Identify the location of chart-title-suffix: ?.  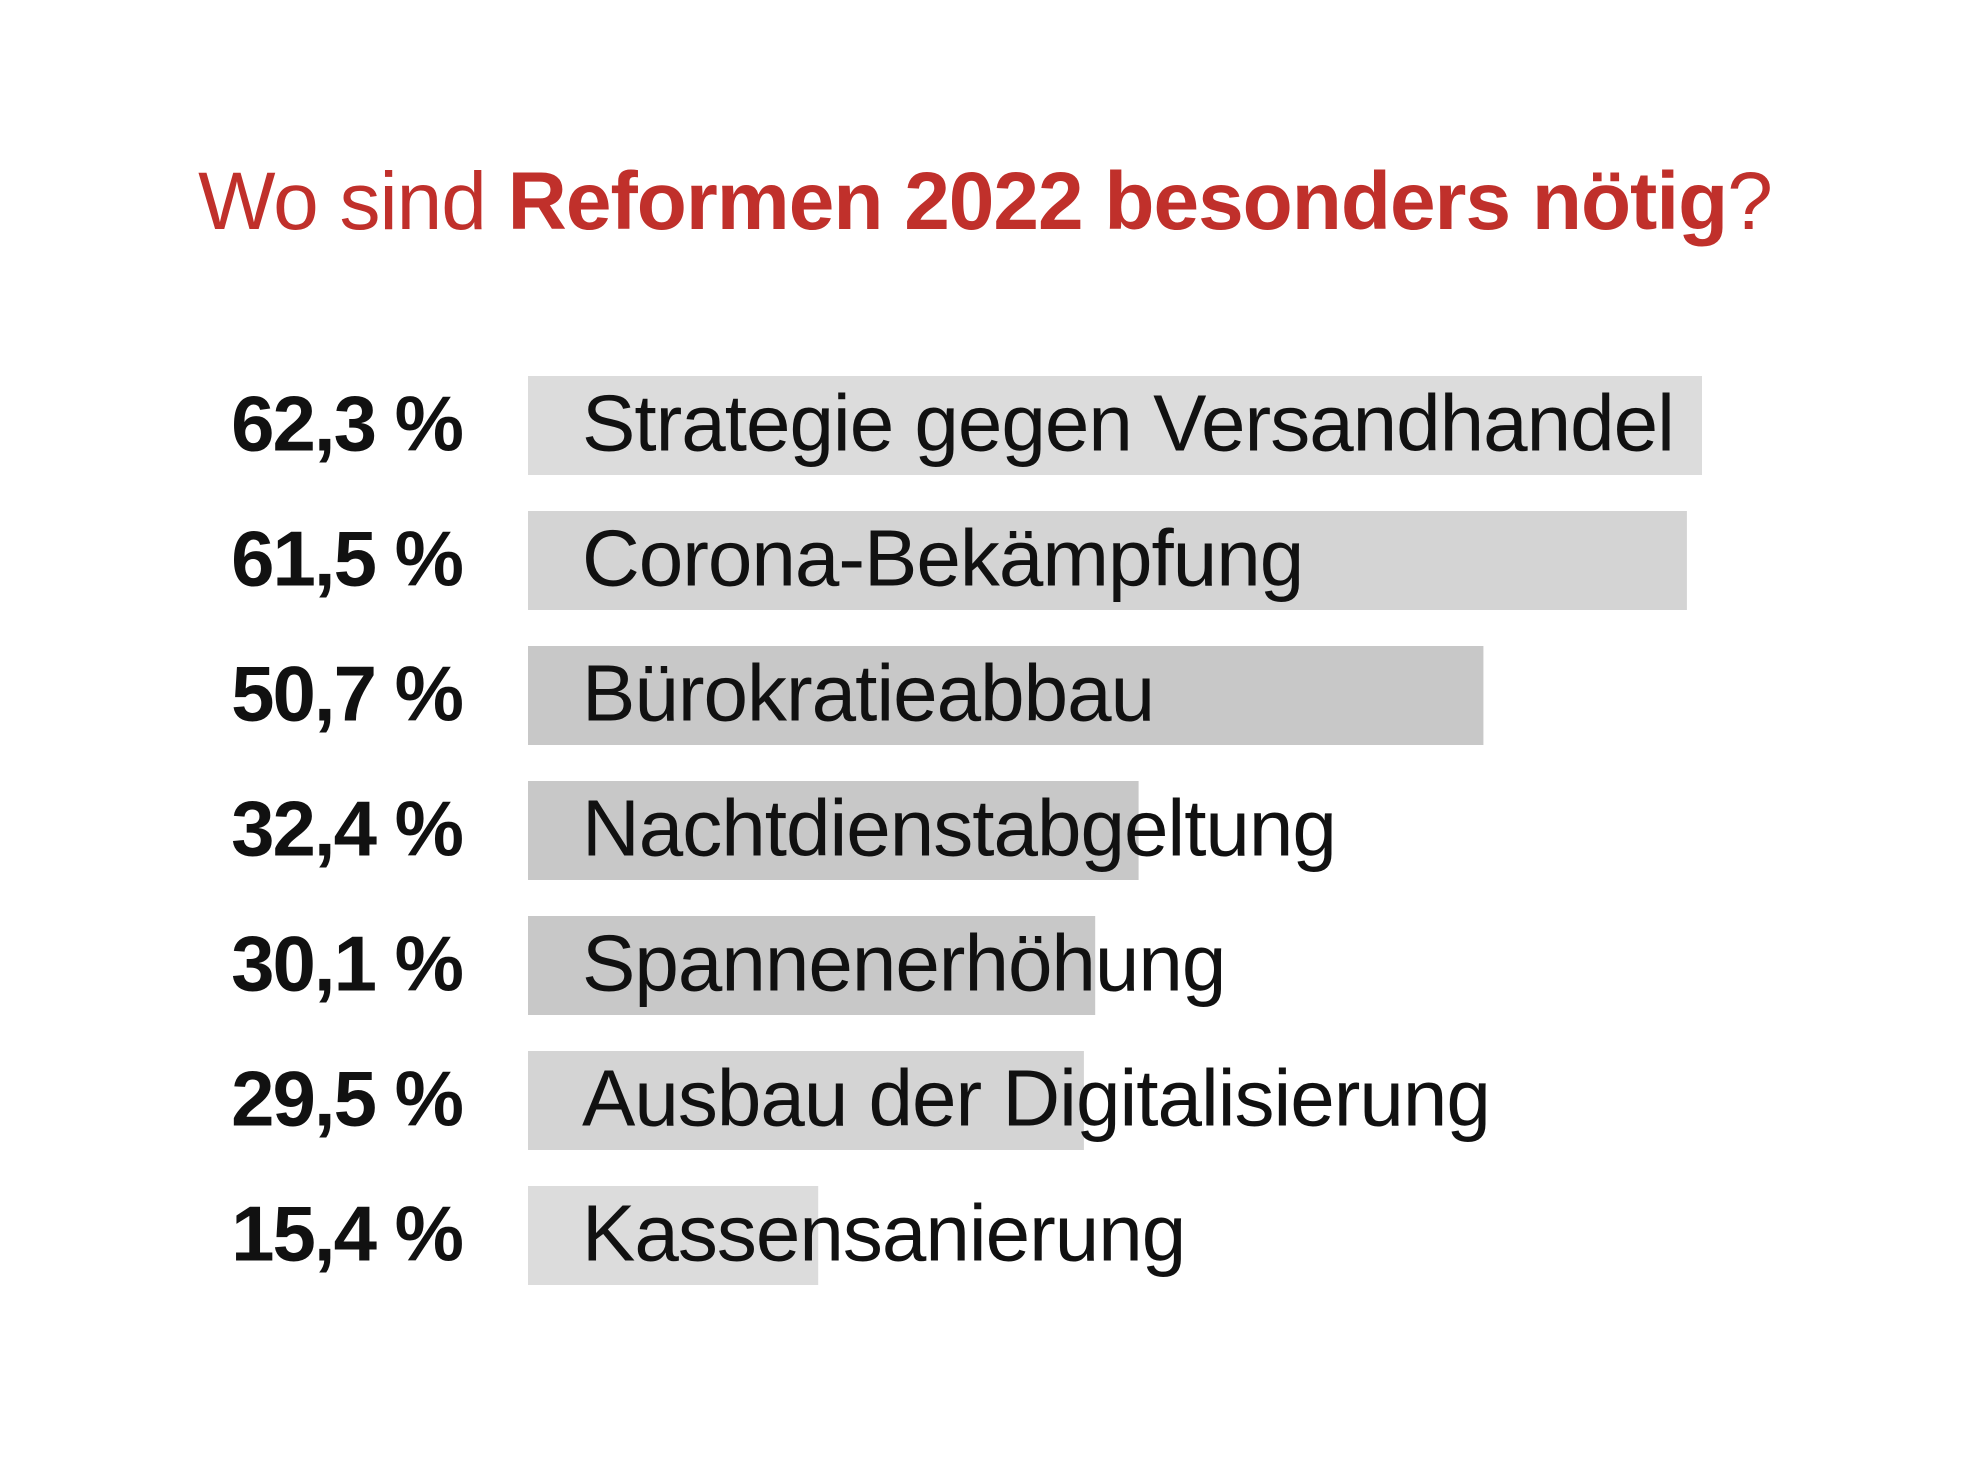
(1750, 201).